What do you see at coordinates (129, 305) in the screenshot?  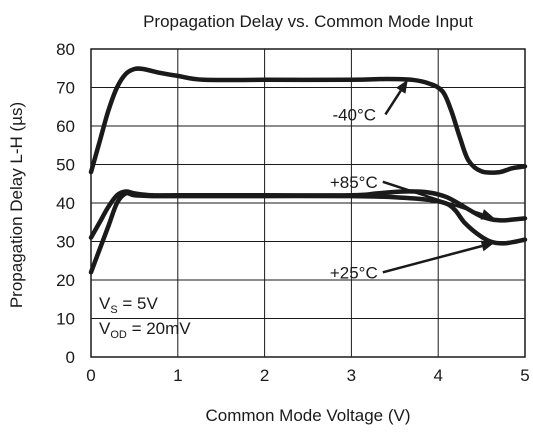 I see `condition-text: VS = 5V` at bounding box center [129, 305].